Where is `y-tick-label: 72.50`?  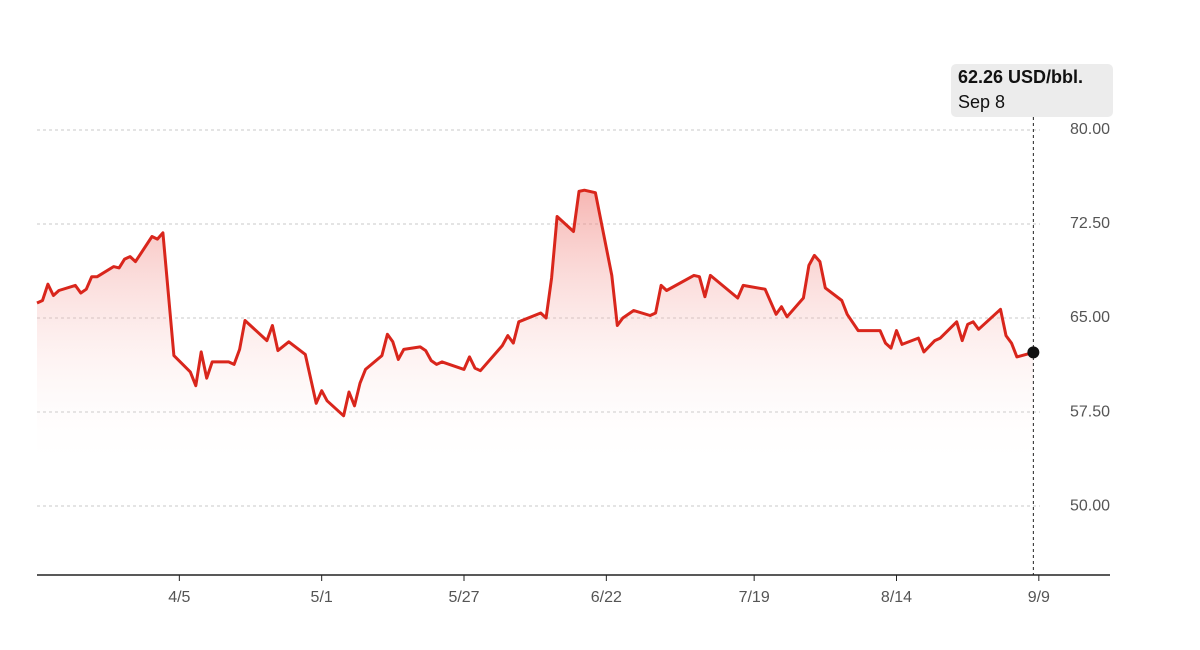 y-tick-label: 72.50 is located at coordinates (1090, 223).